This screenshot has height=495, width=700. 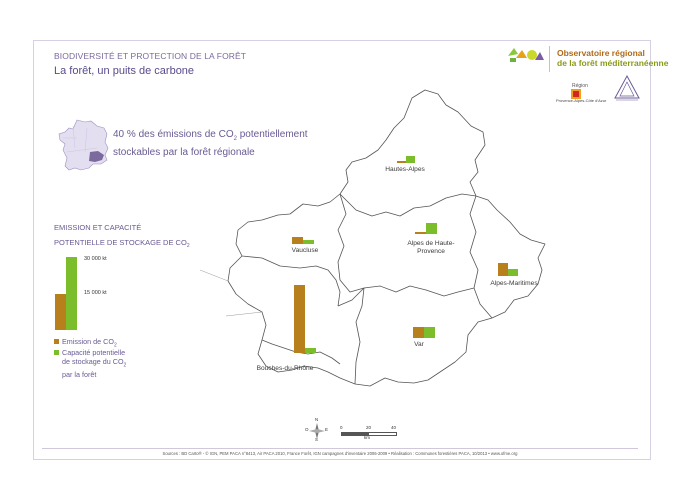 What do you see at coordinates (341, 427) in the screenshot?
I see `scale-0: 0` at bounding box center [341, 427].